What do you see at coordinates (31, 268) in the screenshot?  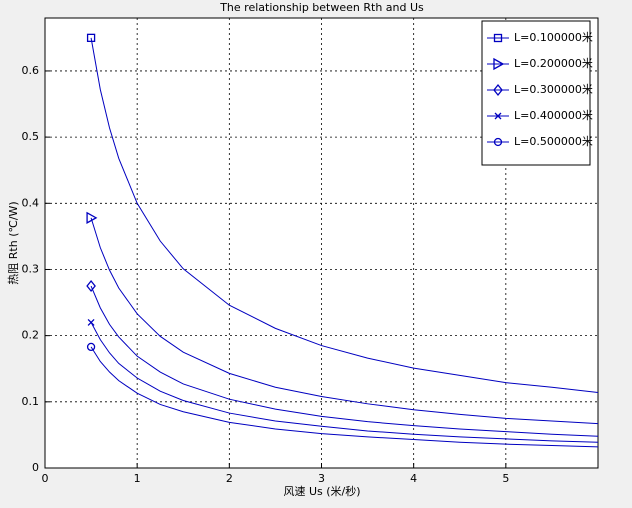 I see `y-tick-label: 0.3` at bounding box center [31, 268].